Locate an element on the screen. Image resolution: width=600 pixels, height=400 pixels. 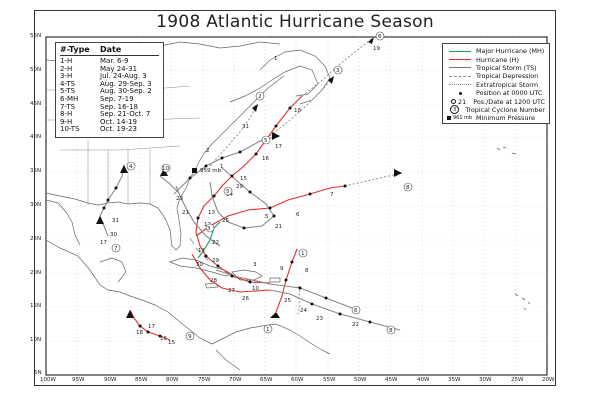
x-tick: 90W is located at coordinates (110, 380).